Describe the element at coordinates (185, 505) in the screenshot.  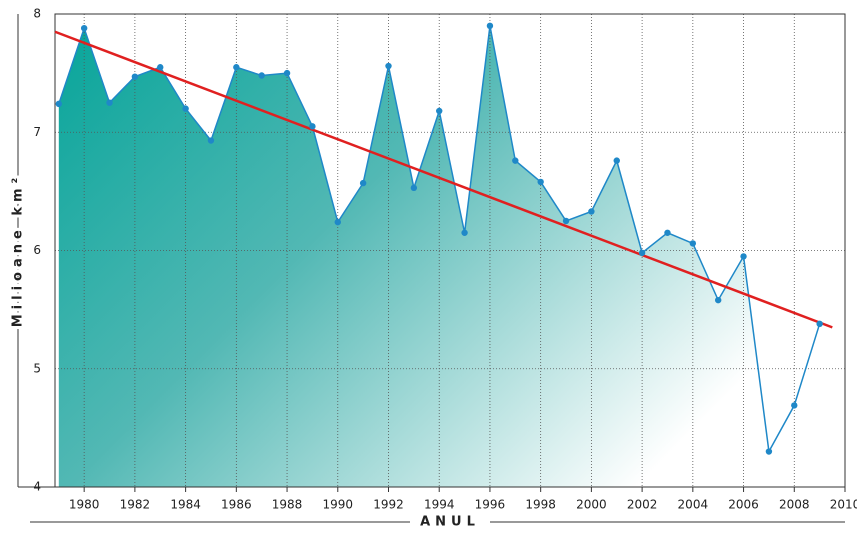
I see `x-tick-label: 1984` at that location.